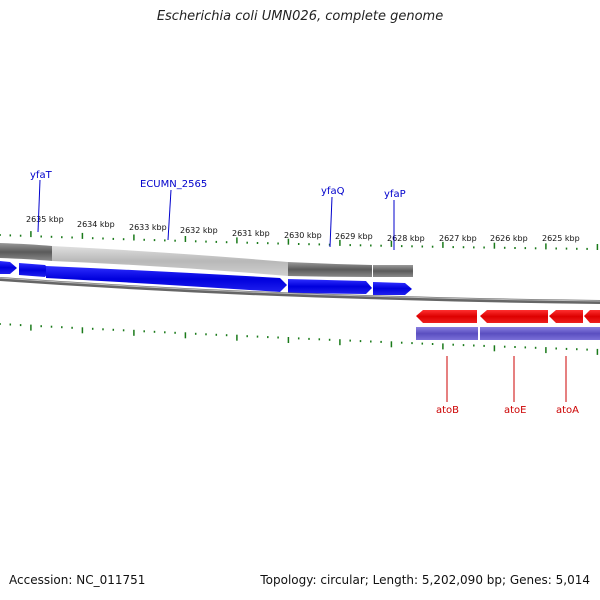 The image size is (600, 600). What do you see at coordinates (77, 580) in the screenshot?
I see `accession-text: Accession: NC_011751` at bounding box center [77, 580].